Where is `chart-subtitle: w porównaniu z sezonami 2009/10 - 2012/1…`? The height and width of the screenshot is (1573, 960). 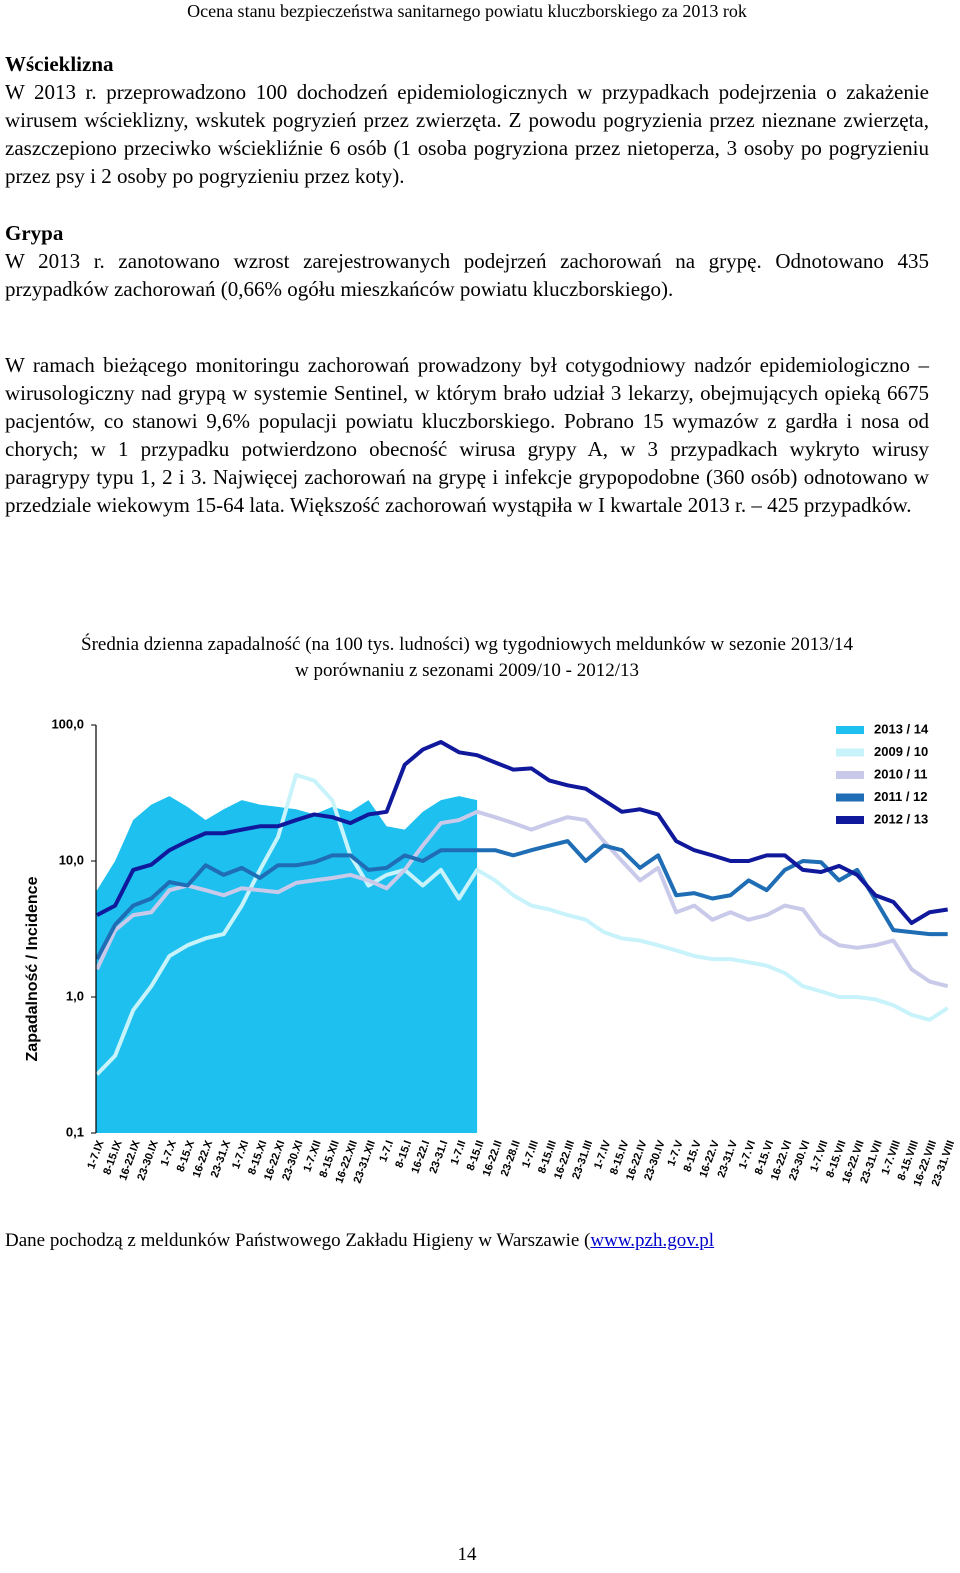 chart-subtitle: w porównaniu z sezonami 2009/10 - 2012/1… is located at coordinates (467, 670).